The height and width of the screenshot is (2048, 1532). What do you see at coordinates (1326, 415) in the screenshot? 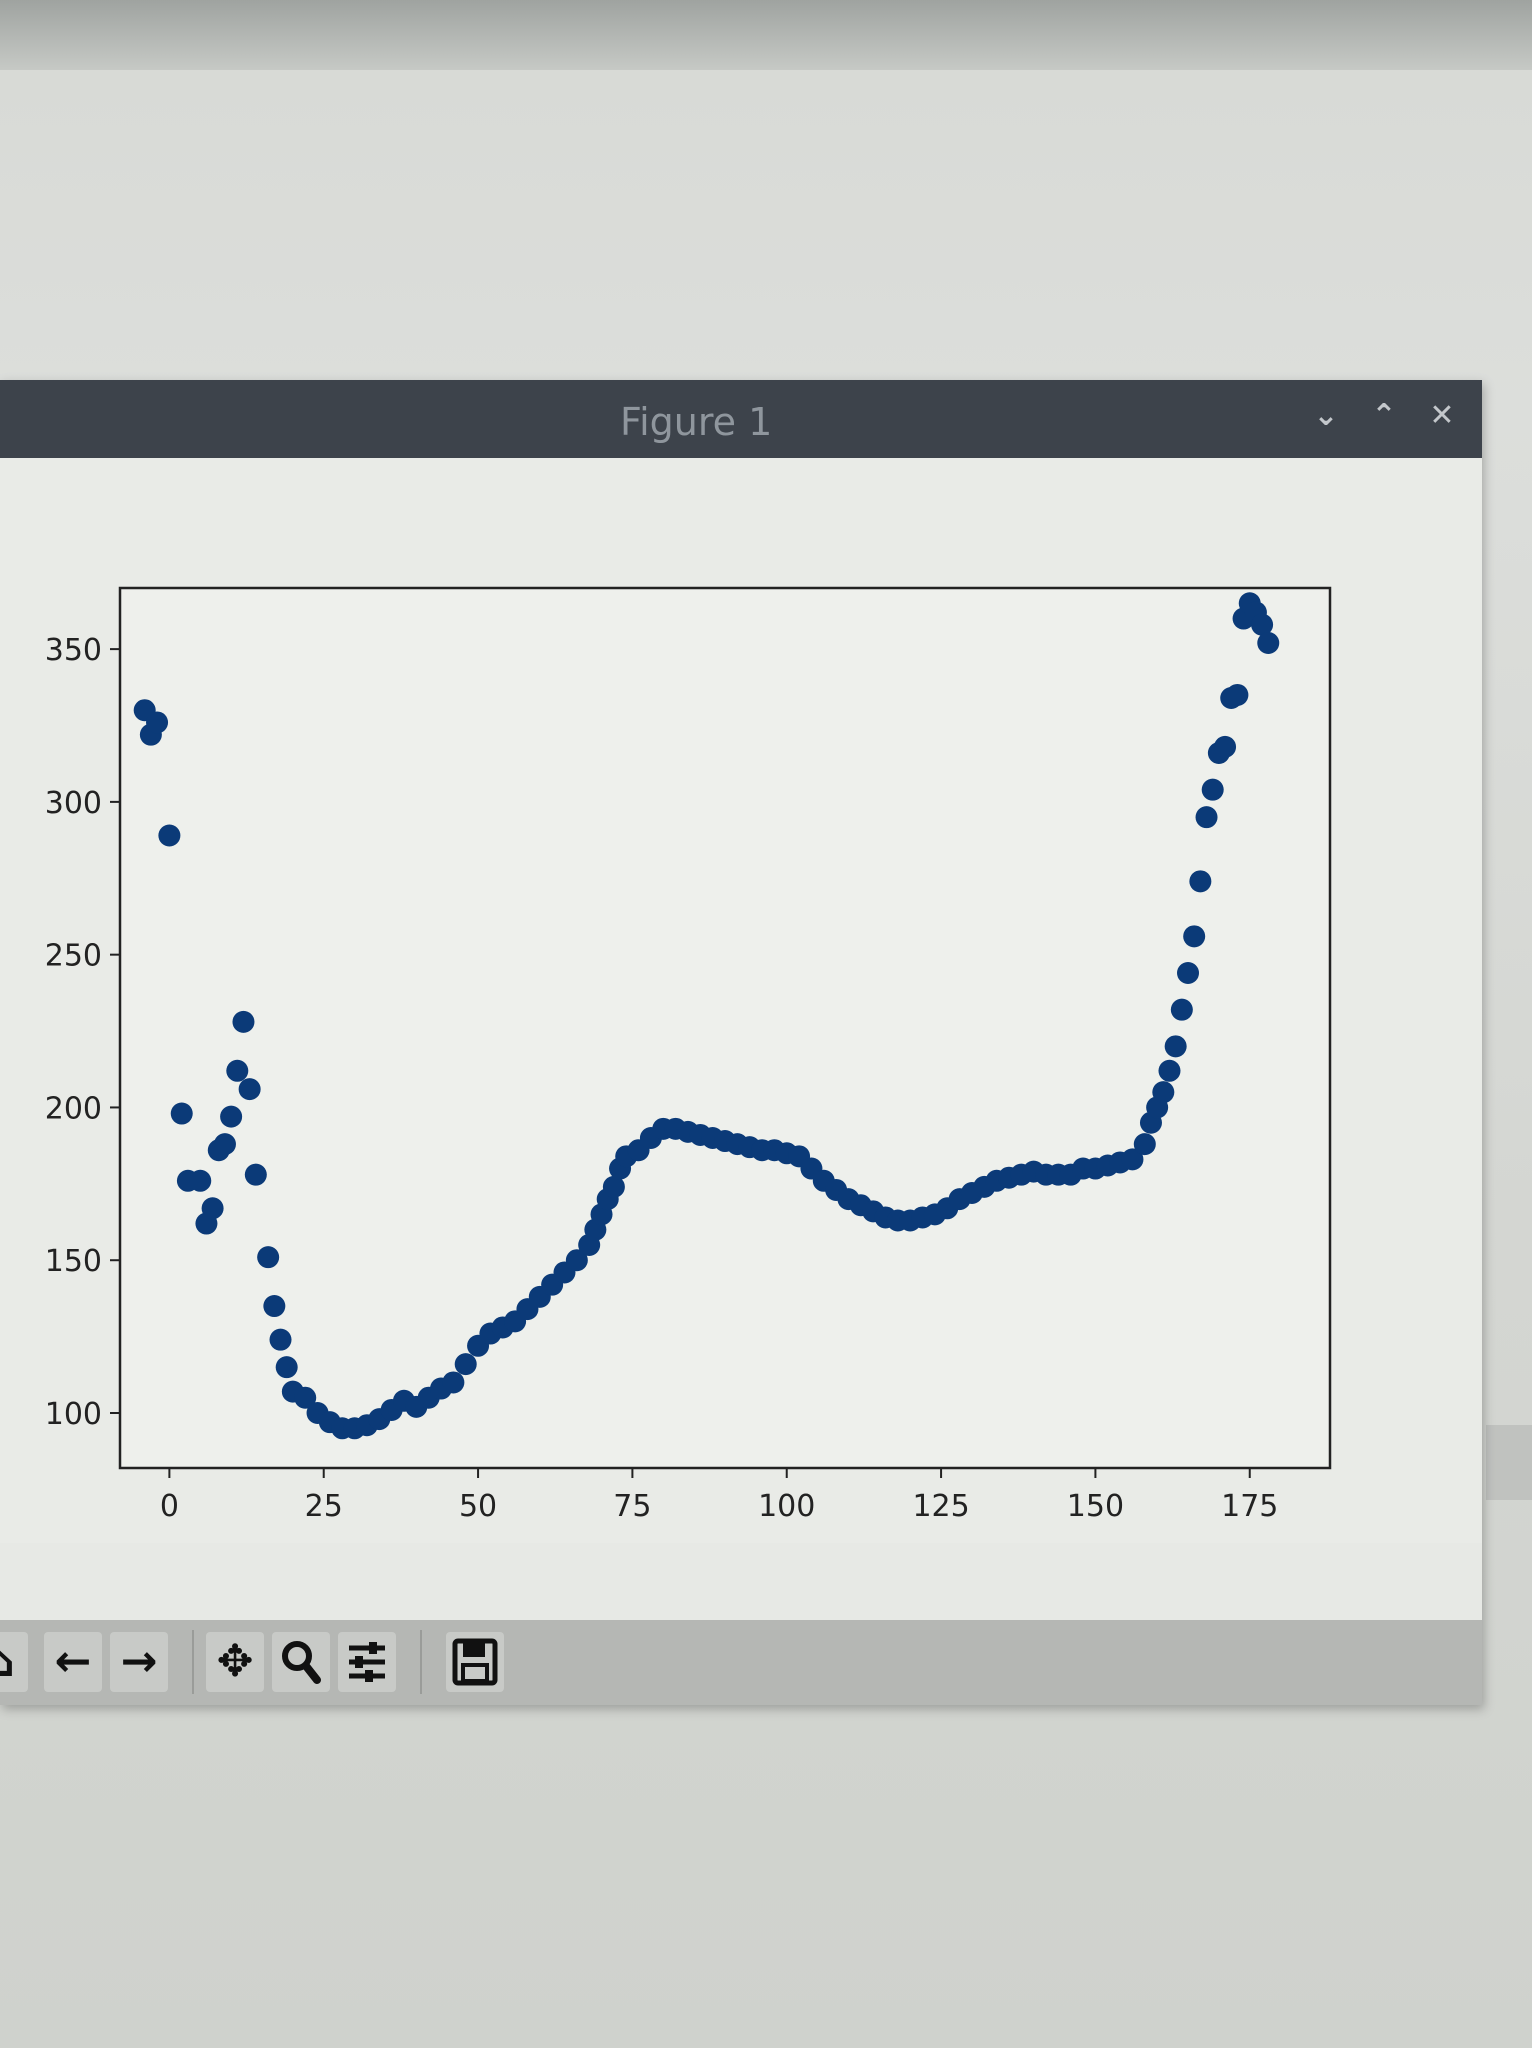
I see `minimize-icon: ⌄` at bounding box center [1326, 415].